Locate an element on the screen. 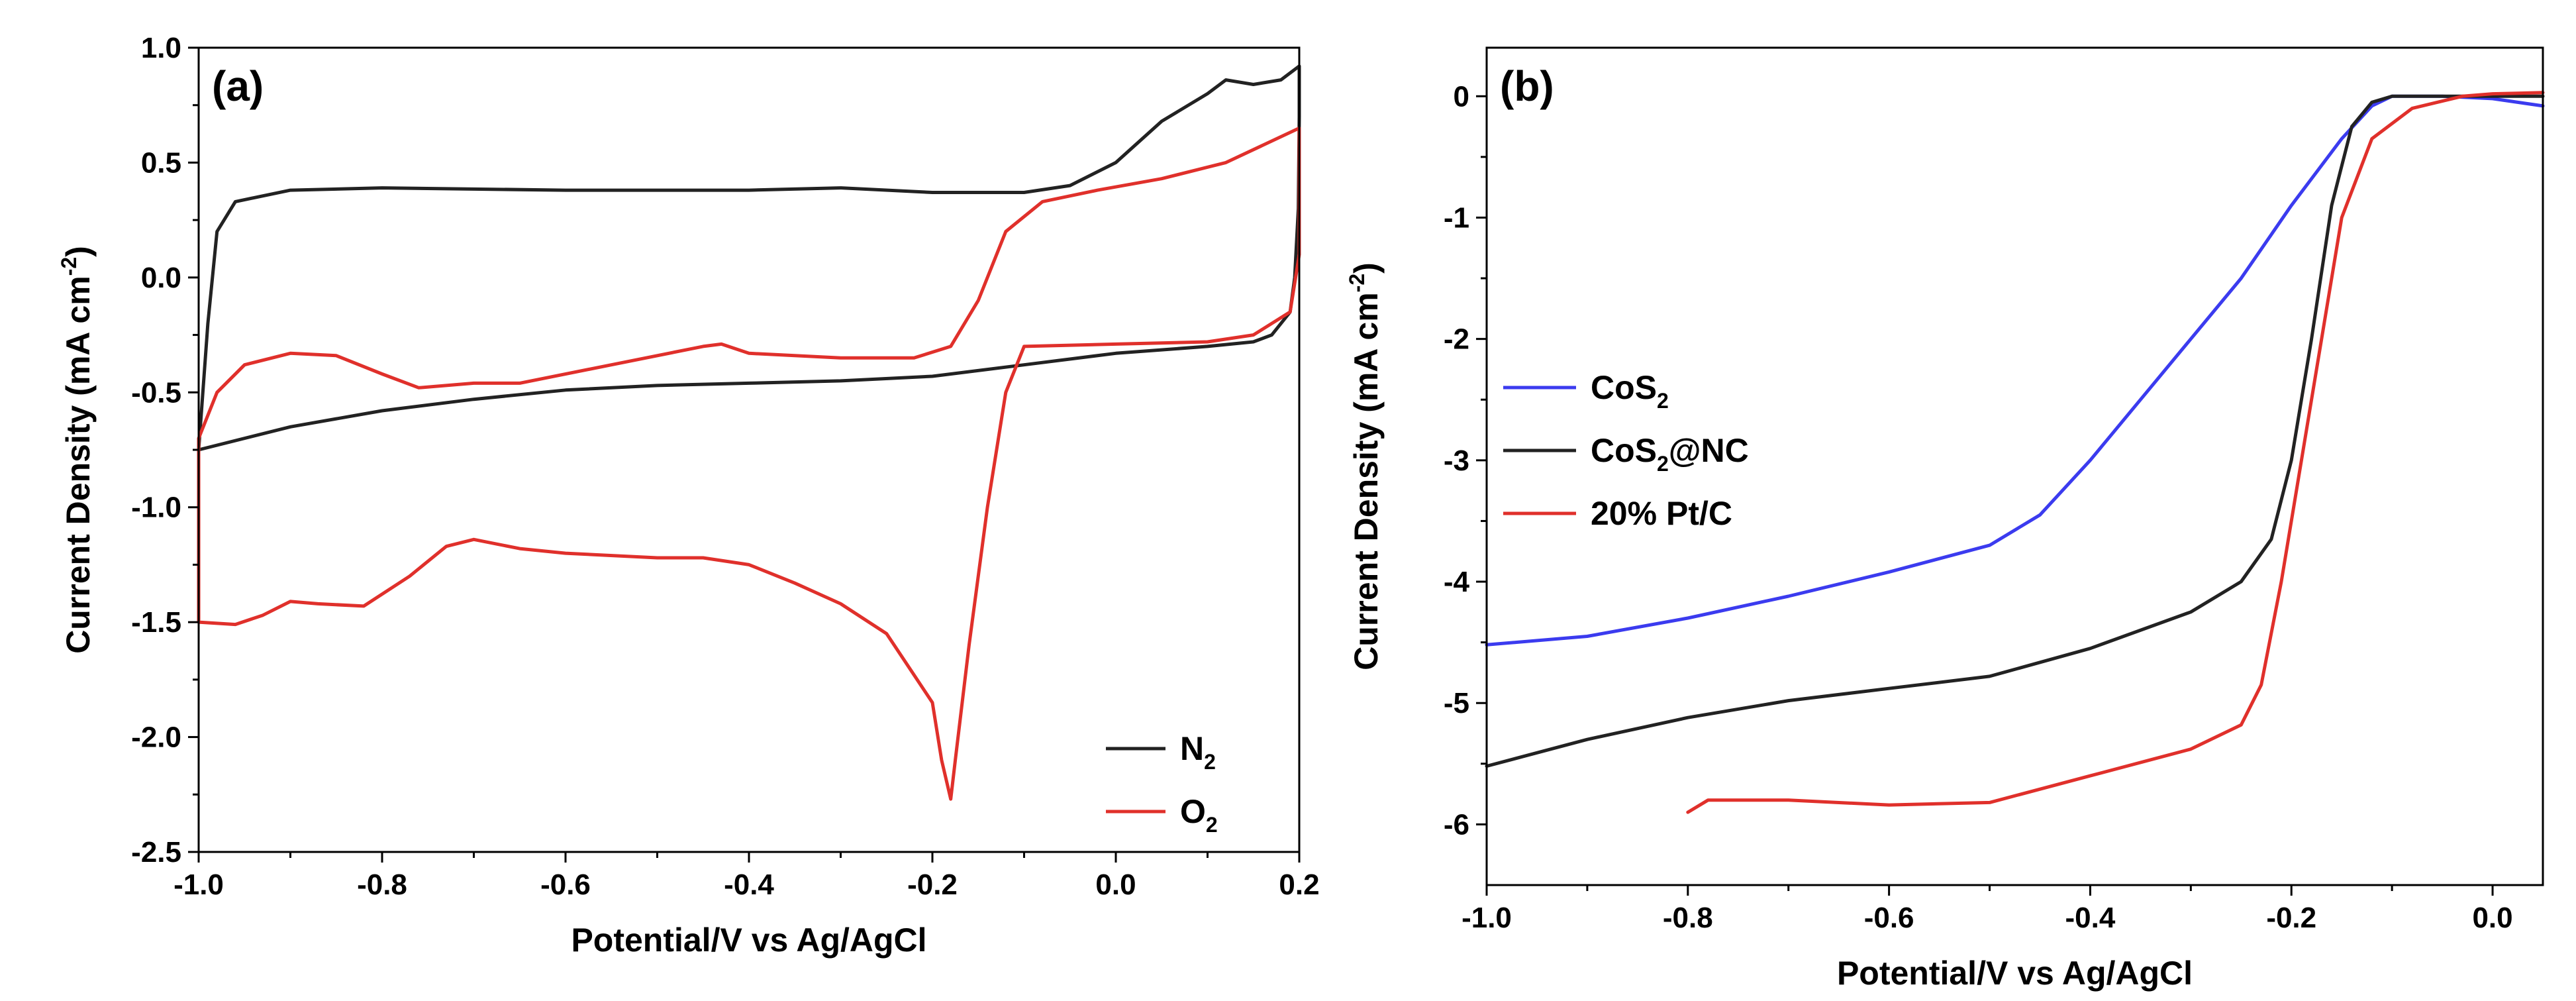 The width and height of the screenshot is (2576, 1001). legend-label: O2 is located at coordinates (1199, 815).